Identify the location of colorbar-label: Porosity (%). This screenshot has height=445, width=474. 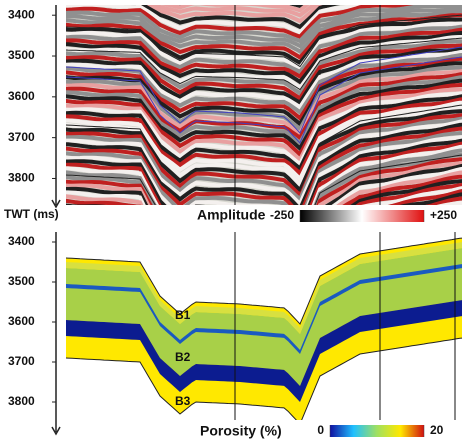
(241, 431).